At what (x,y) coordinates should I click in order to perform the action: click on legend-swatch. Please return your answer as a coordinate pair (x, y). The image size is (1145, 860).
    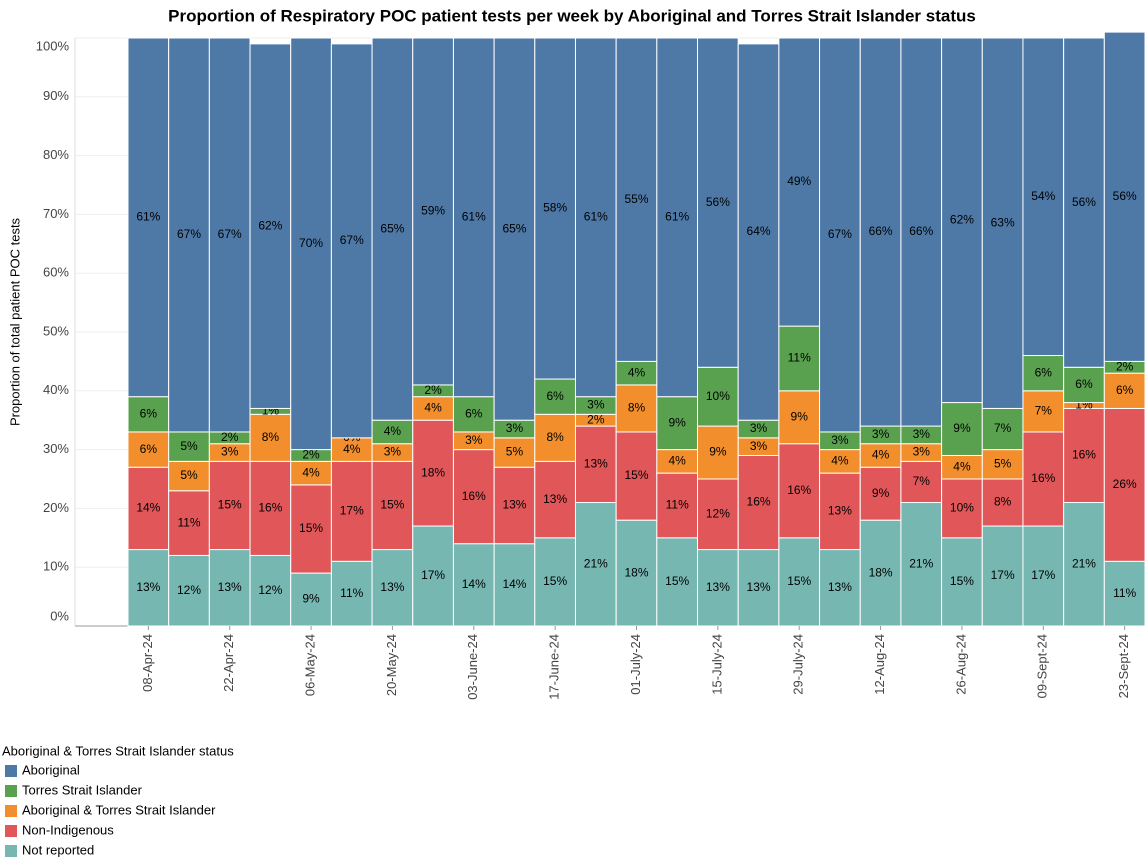
    Looking at the image, I should click on (11, 811).